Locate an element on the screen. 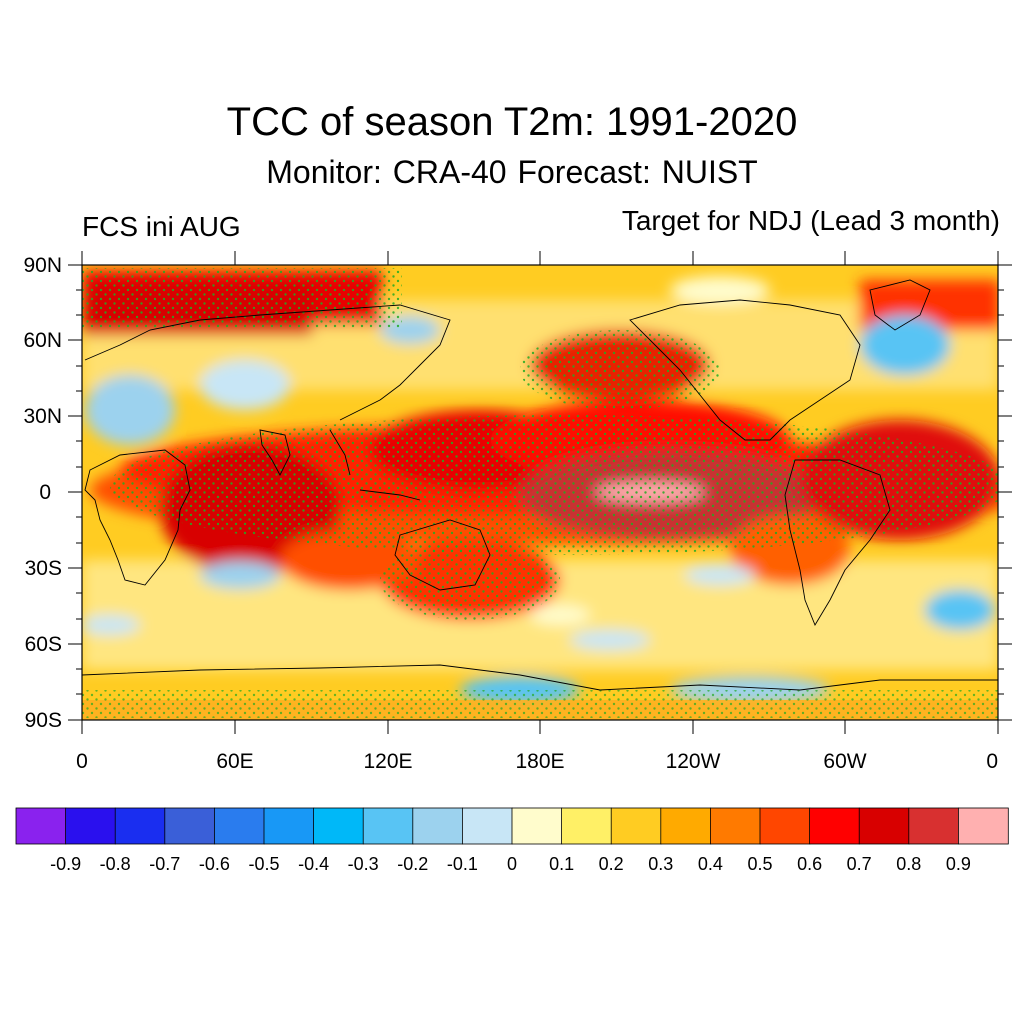 Image resolution: width=1024 pixels, height=1024 pixels. lon-label-60e: 60E is located at coordinates (235, 761).